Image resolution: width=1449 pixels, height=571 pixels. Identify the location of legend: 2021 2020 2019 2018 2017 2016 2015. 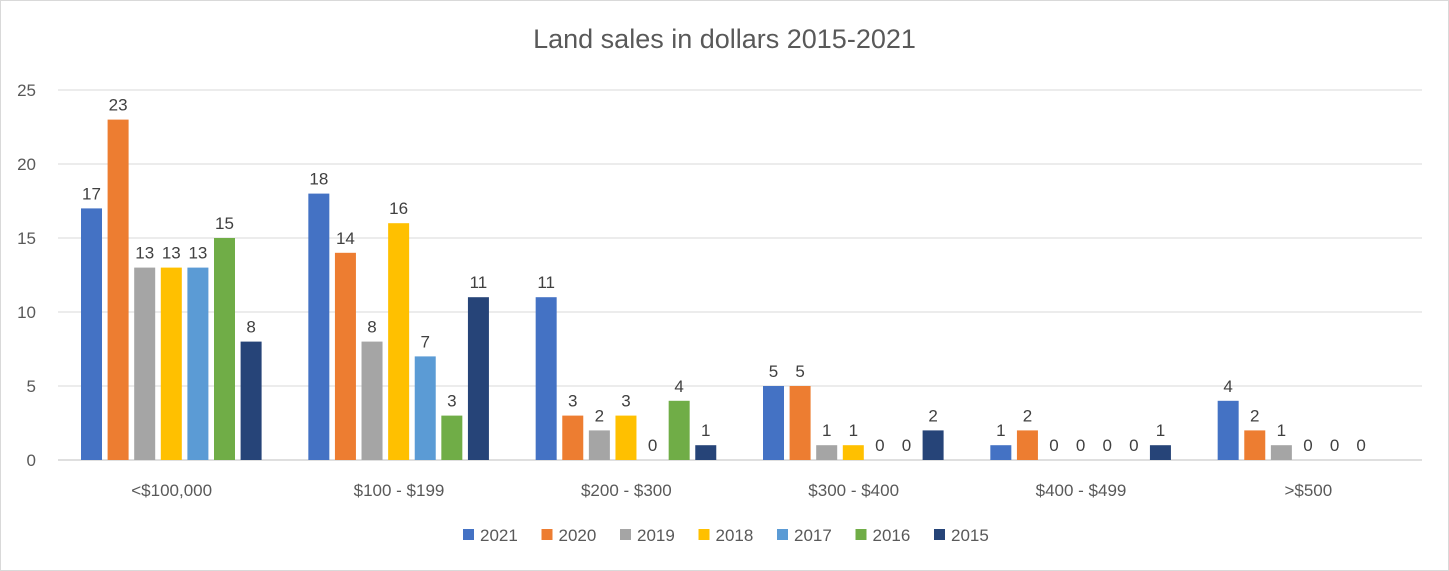
(726, 535).